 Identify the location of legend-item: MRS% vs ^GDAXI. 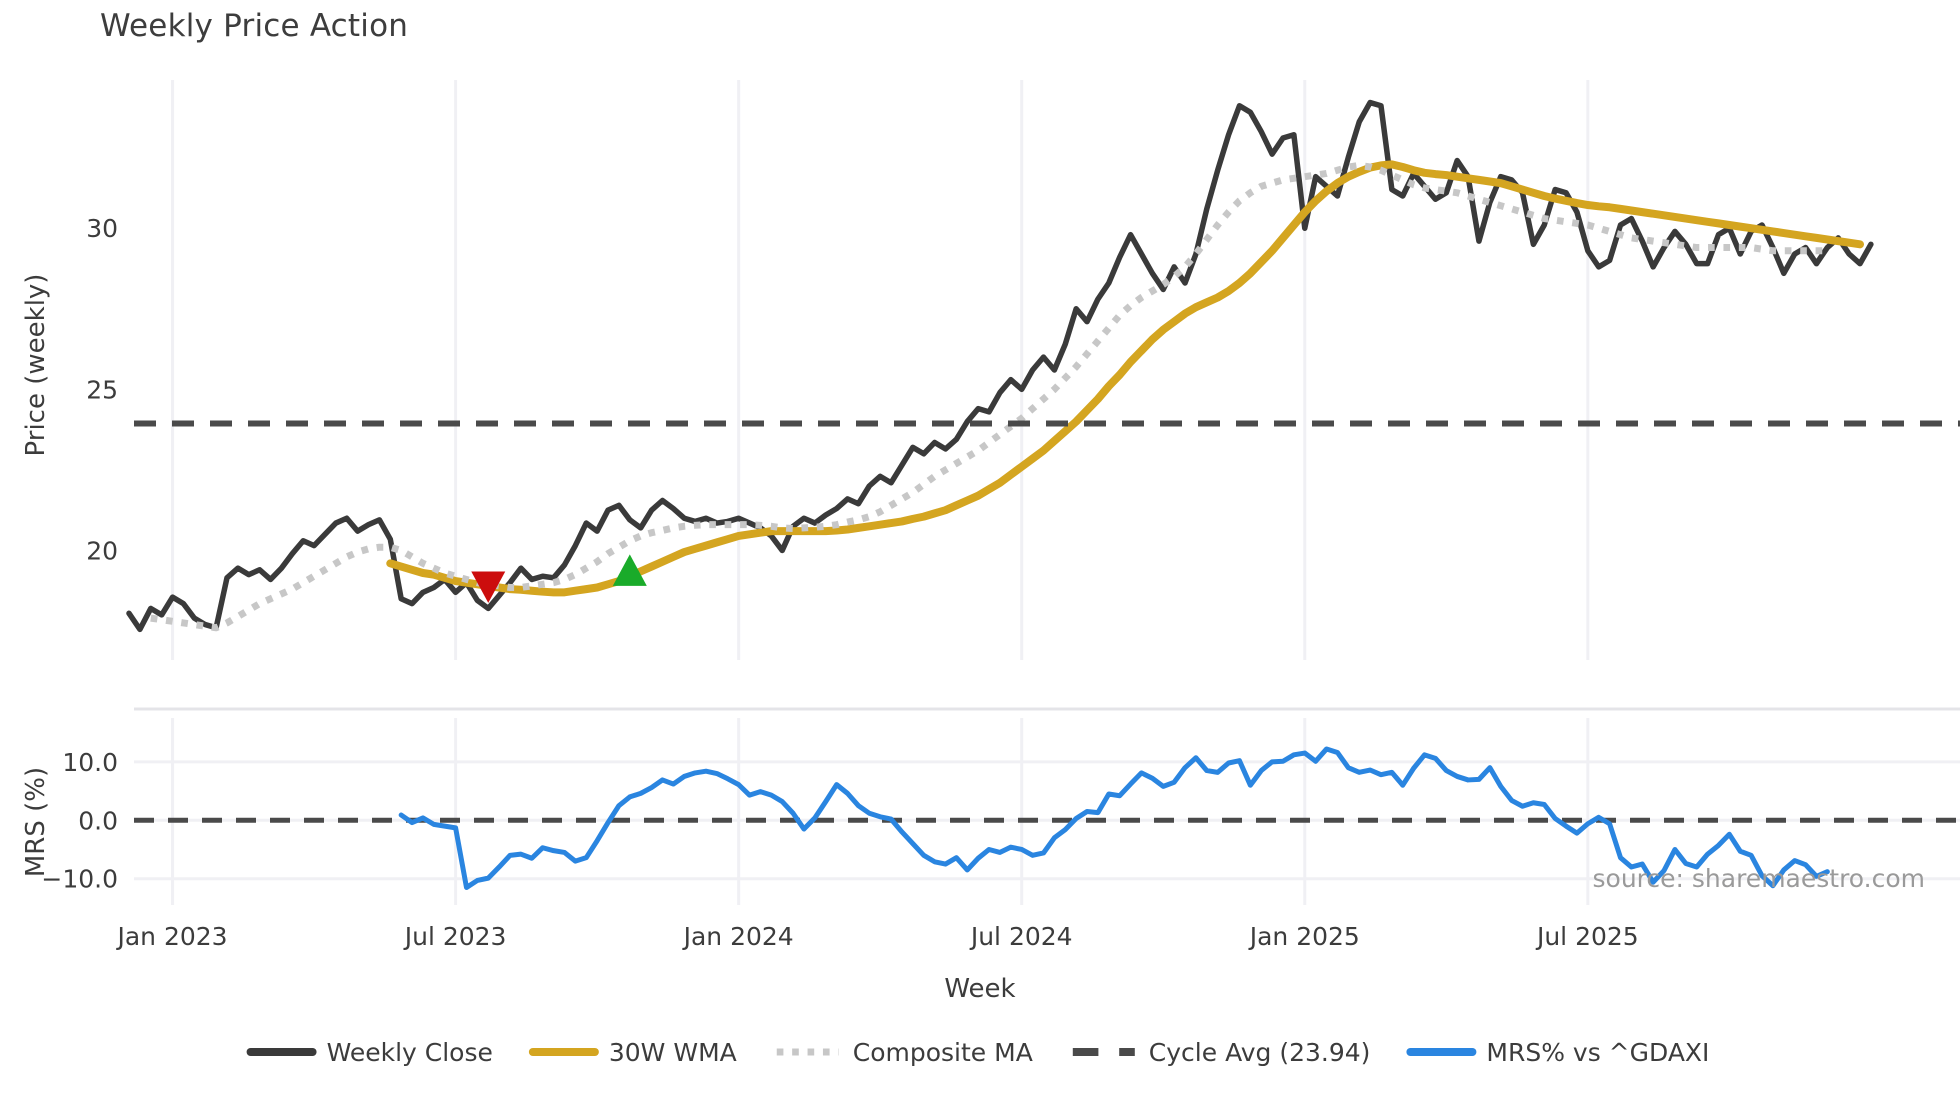
(1557, 1052).